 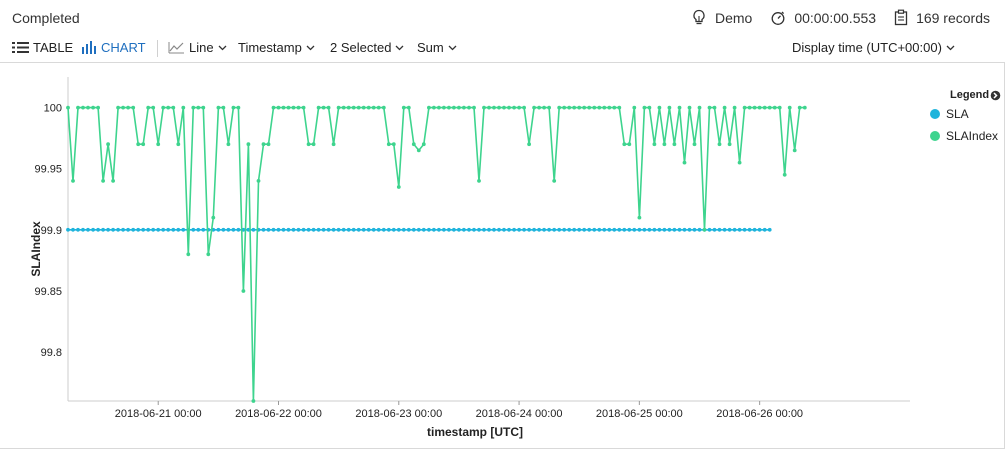 What do you see at coordinates (639, 414) in the screenshot?
I see `x-tick-label: 2018-06-25 00:00` at bounding box center [639, 414].